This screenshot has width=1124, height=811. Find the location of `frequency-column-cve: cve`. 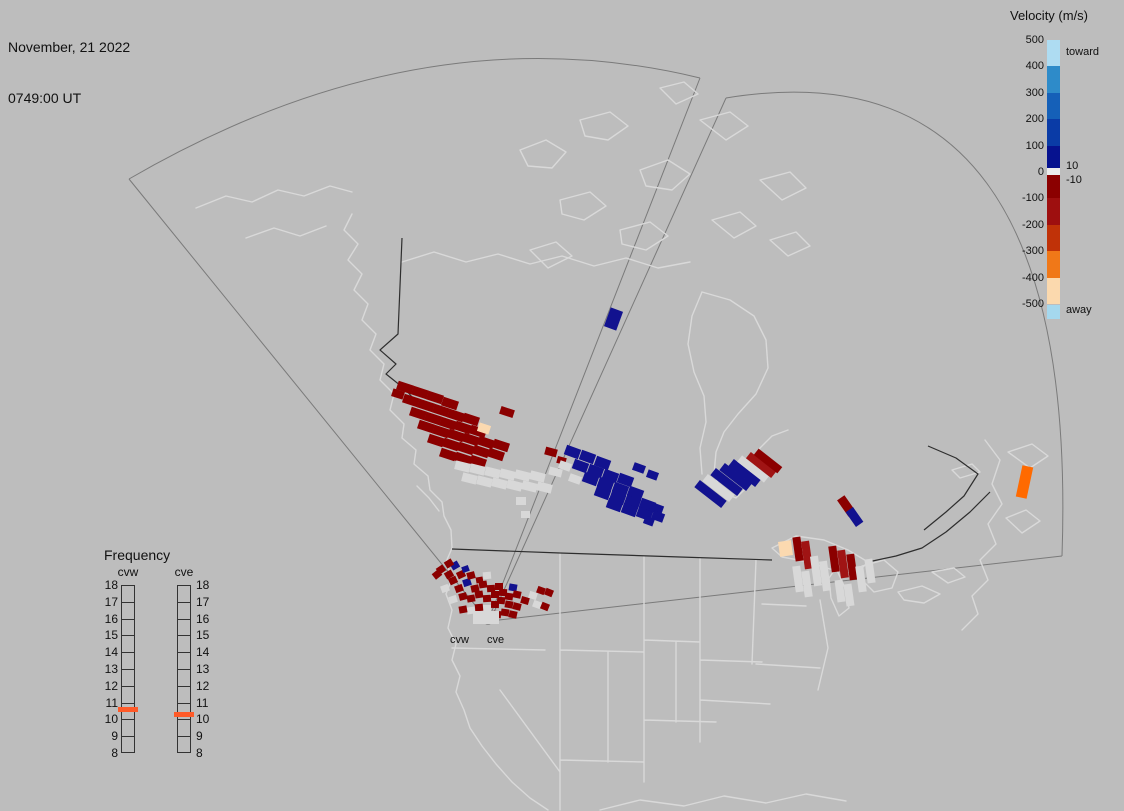

frequency-column-cve: cve is located at coordinates (184, 572).